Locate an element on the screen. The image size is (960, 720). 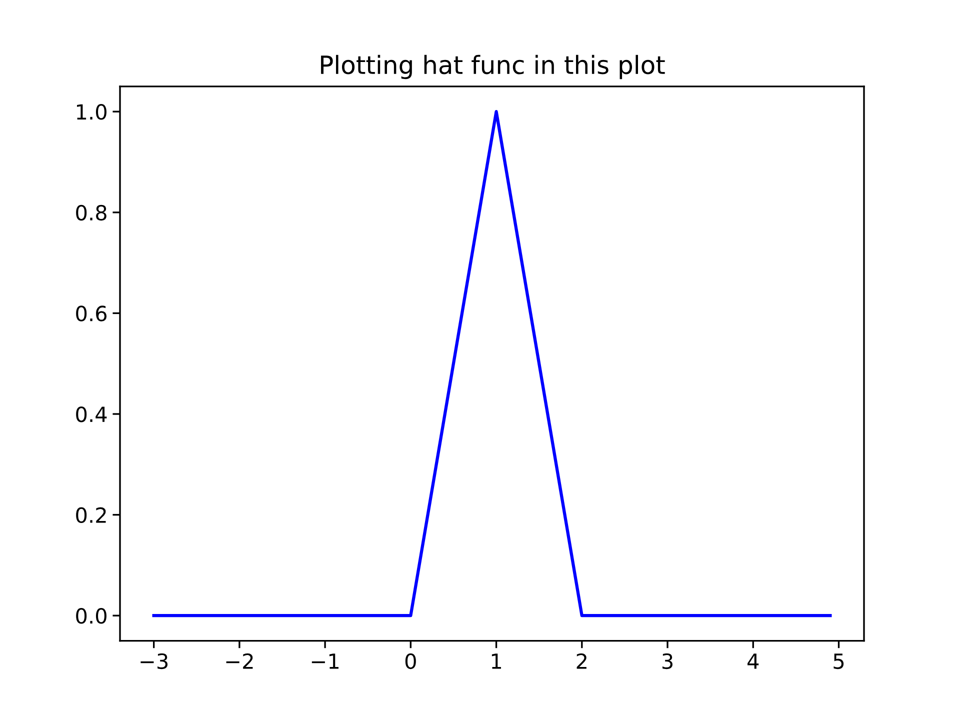
x-tick-label: 1 is located at coordinates (496, 661).